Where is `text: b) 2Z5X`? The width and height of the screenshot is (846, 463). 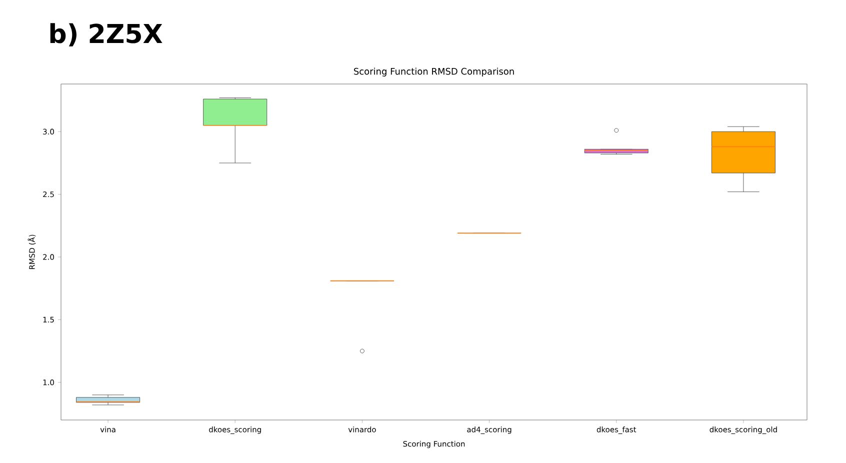 text: b) 2Z5X is located at coordinates (106, 34).